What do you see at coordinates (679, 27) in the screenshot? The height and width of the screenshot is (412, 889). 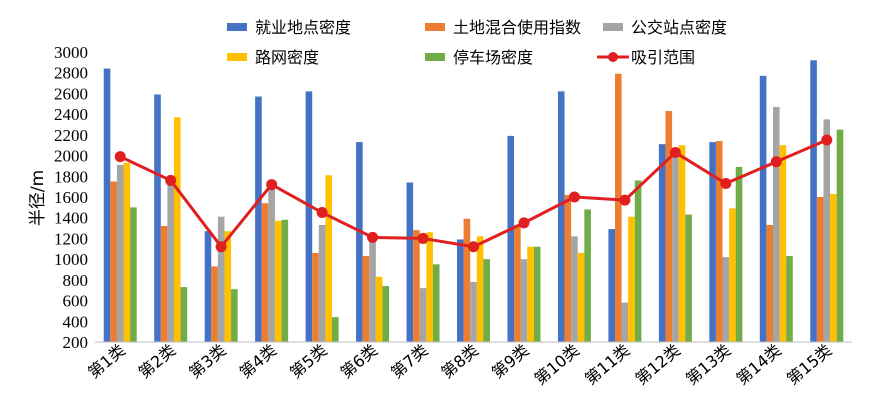 I see `legend-label: 公交站点密度` at bounding box center [679, 27].